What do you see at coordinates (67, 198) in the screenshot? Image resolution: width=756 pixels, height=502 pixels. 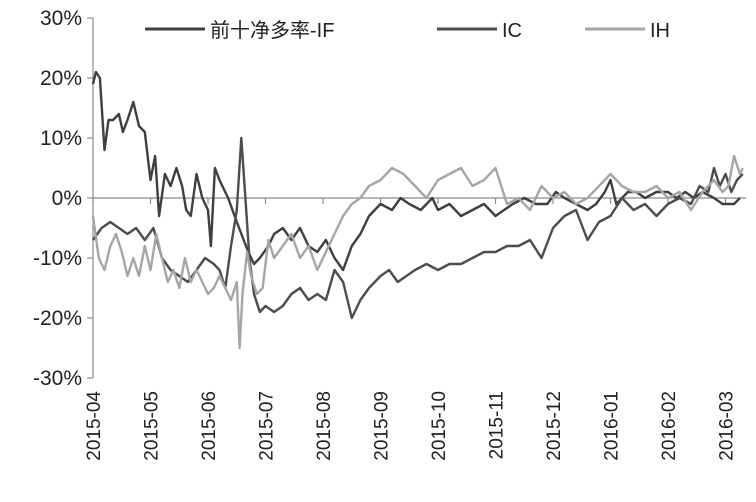 I see `y-tick-label: 0%` at bounding box center [67, 198].